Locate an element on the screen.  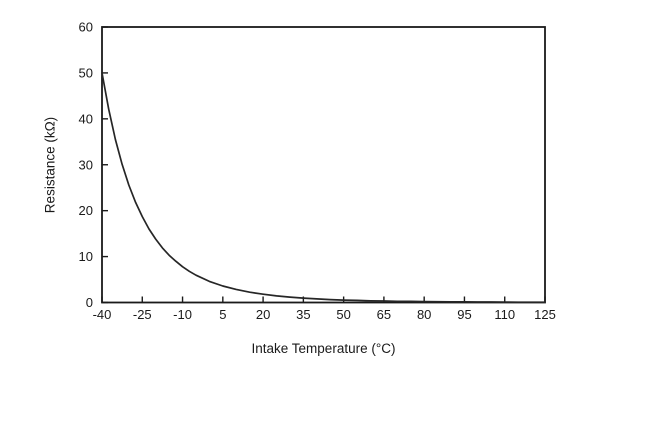
x-tick-label: 95 is located at coordinates (464, 314).